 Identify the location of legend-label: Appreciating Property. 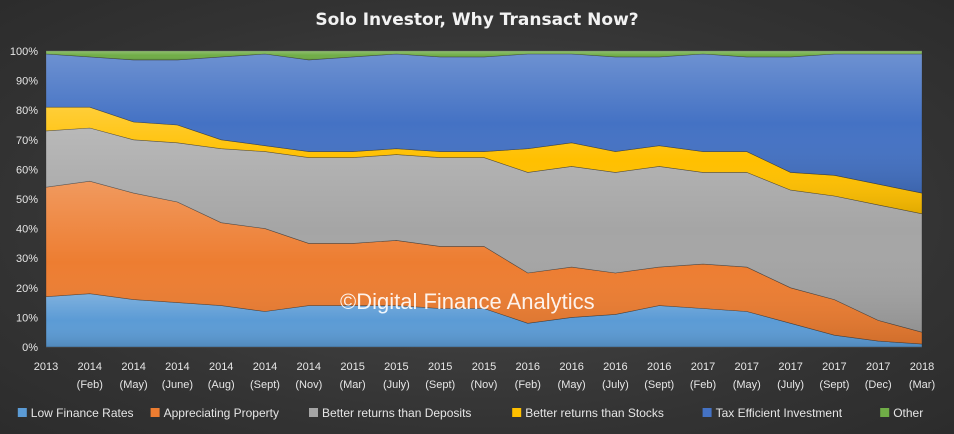
(221, 413).